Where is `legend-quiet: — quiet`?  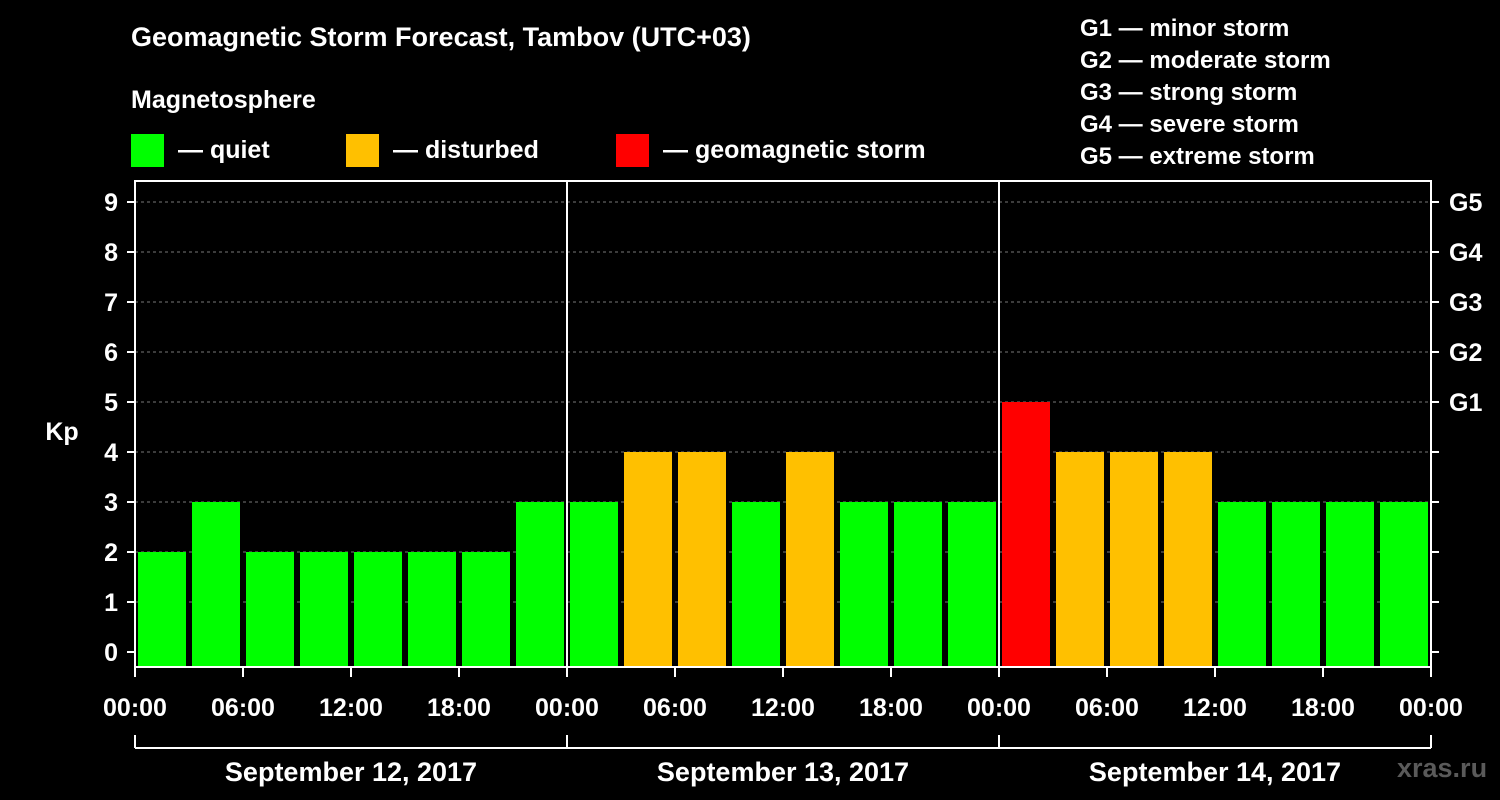
legend-quiet: — quiet is located at coordinates (200, 150).